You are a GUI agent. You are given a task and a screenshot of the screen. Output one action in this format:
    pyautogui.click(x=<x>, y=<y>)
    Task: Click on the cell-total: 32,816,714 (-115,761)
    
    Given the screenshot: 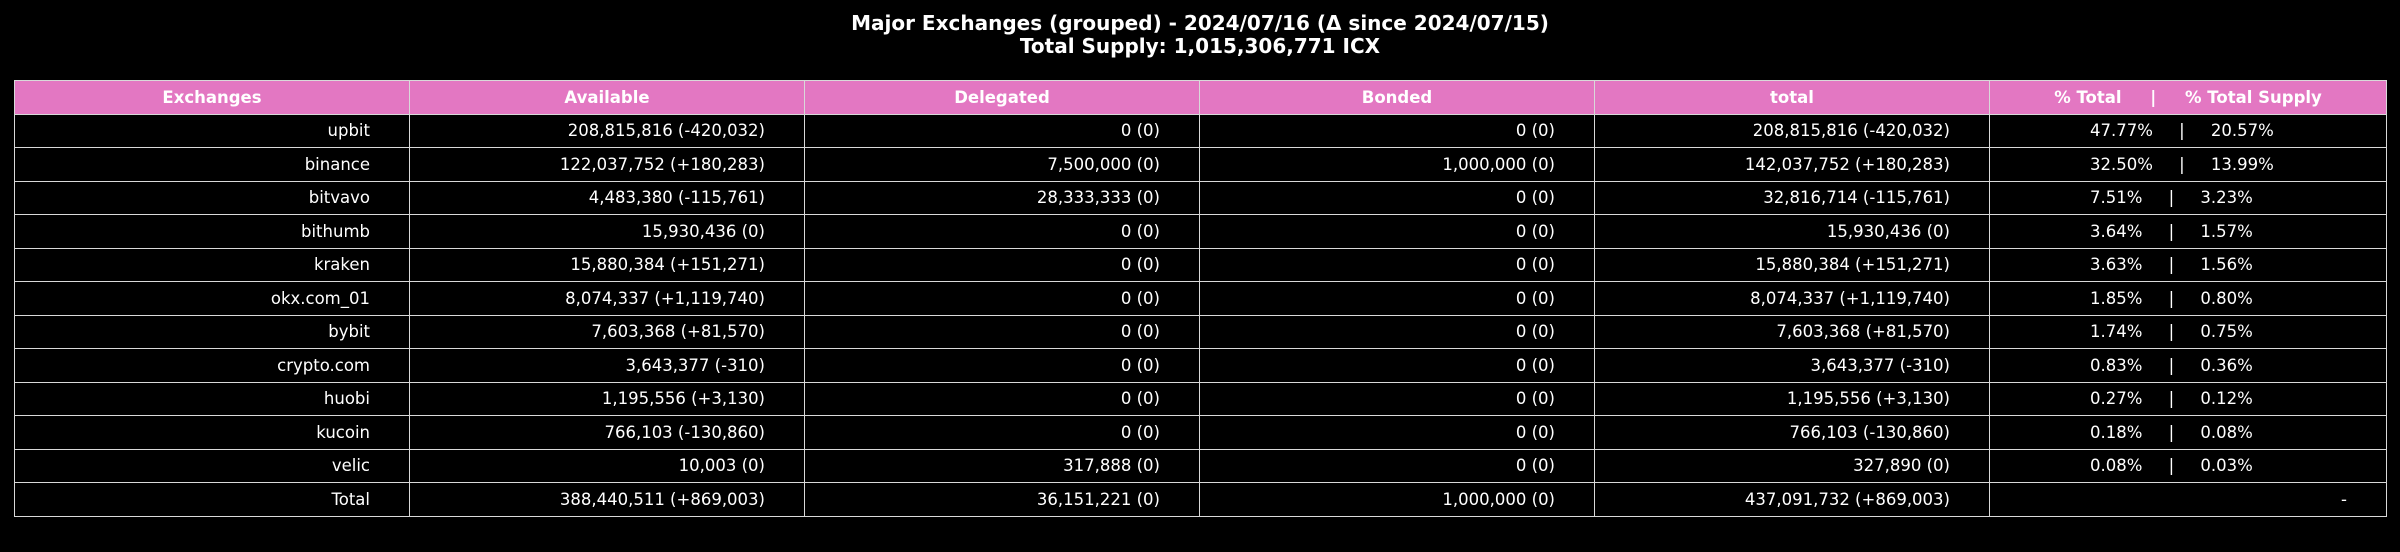 What is the action you would take?
    pyautogui.click(x=1792, y=197)
    